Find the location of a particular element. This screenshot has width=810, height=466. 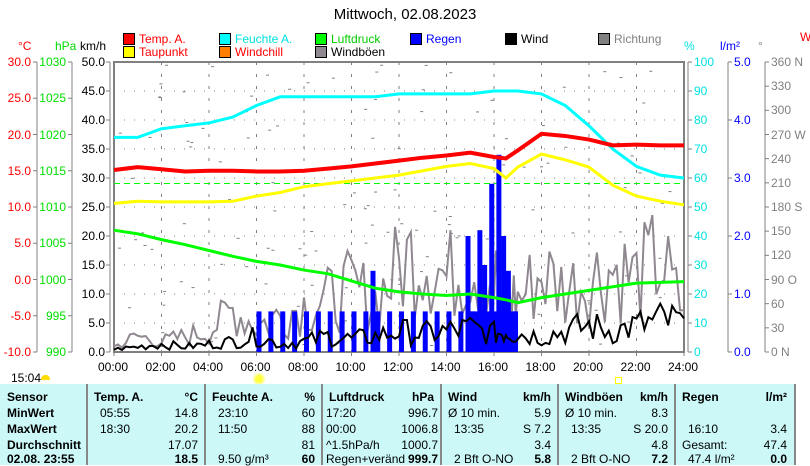

cell-value: S 7.2 is located at coordinates (536, 429).